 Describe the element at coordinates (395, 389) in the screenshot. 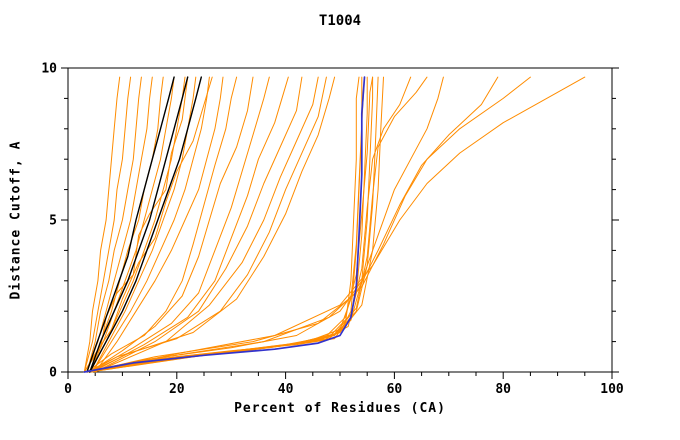

I see `svg-text: 60` at that location.